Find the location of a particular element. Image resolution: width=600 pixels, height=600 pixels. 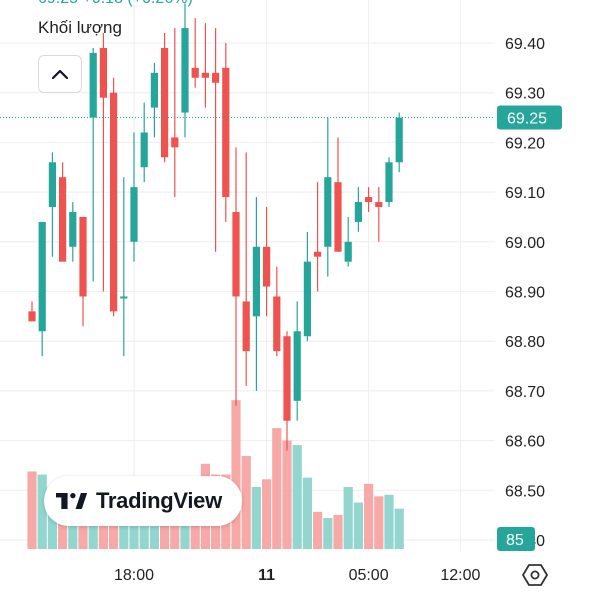

volume-label: Khối lượng is located at coordinates (80, 27).